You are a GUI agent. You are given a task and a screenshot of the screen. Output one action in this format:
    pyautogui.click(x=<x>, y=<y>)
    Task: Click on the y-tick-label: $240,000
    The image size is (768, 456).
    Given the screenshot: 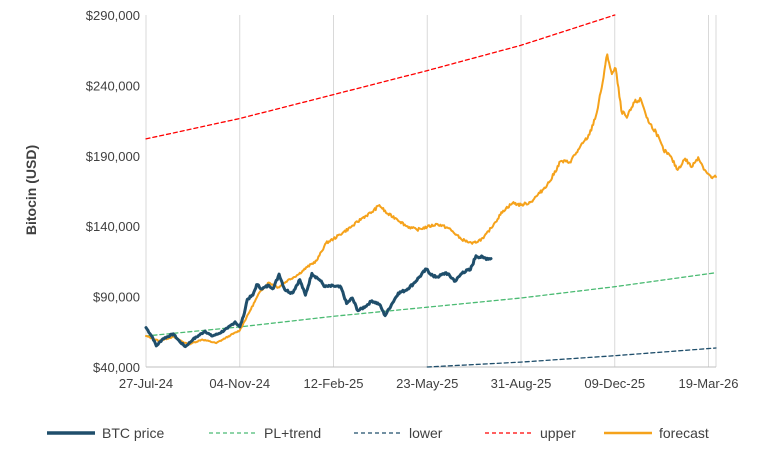 What is the action you would take?
    pyautogui.click(x=113, y=85)
    